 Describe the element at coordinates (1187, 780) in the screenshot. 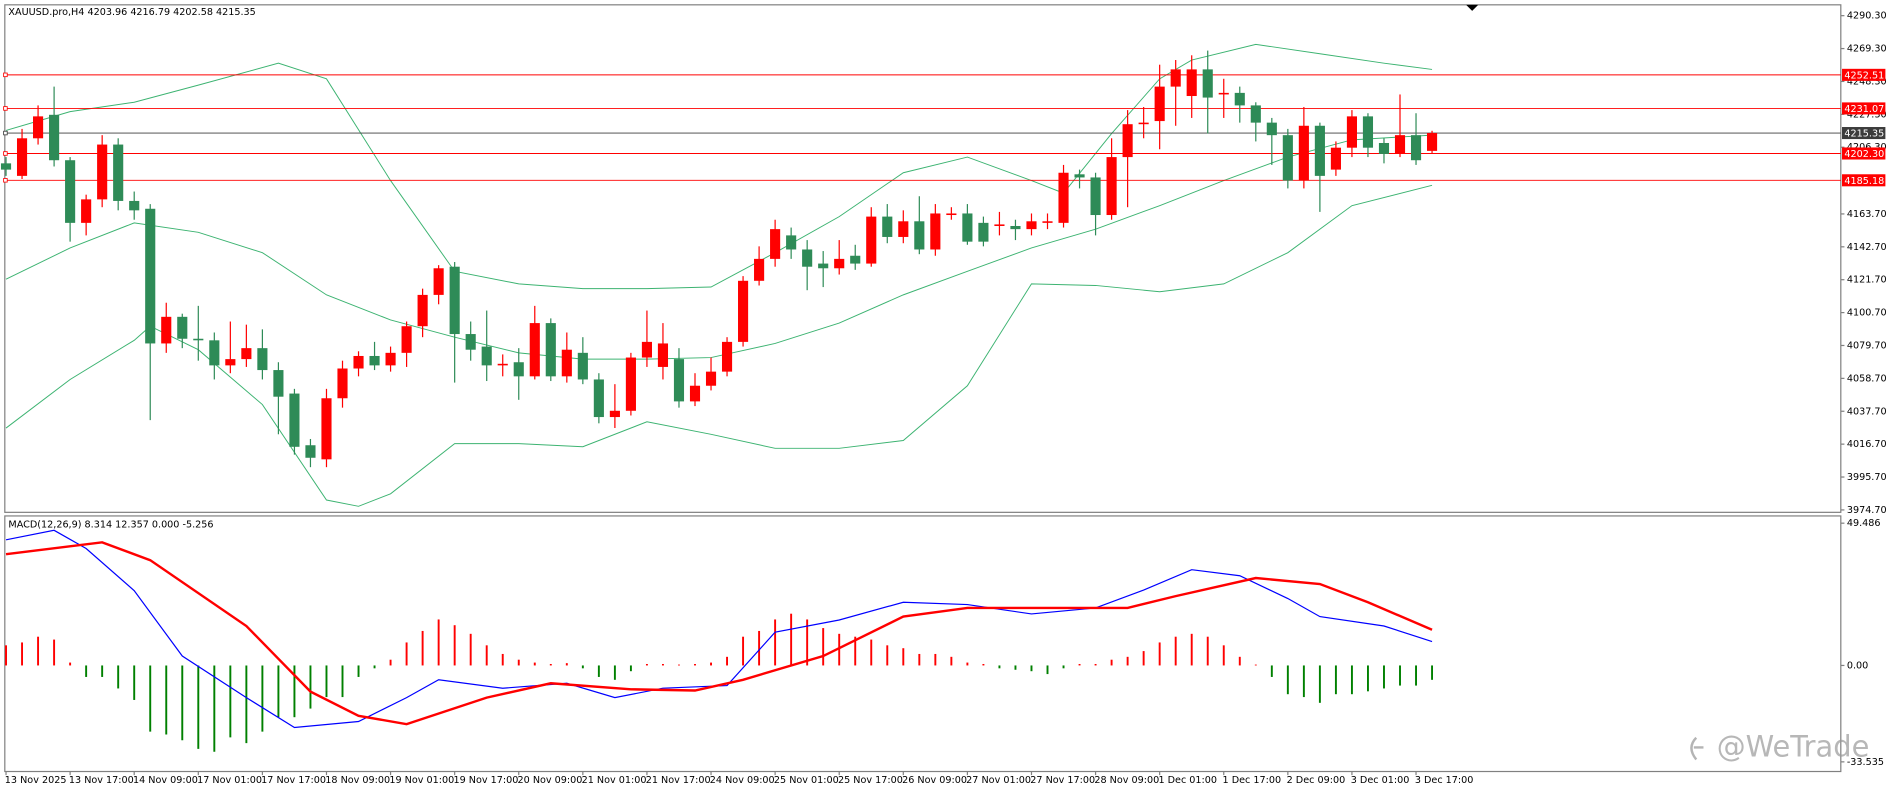

I see `x-tick-label: 1 Dec 01:00` at that location.